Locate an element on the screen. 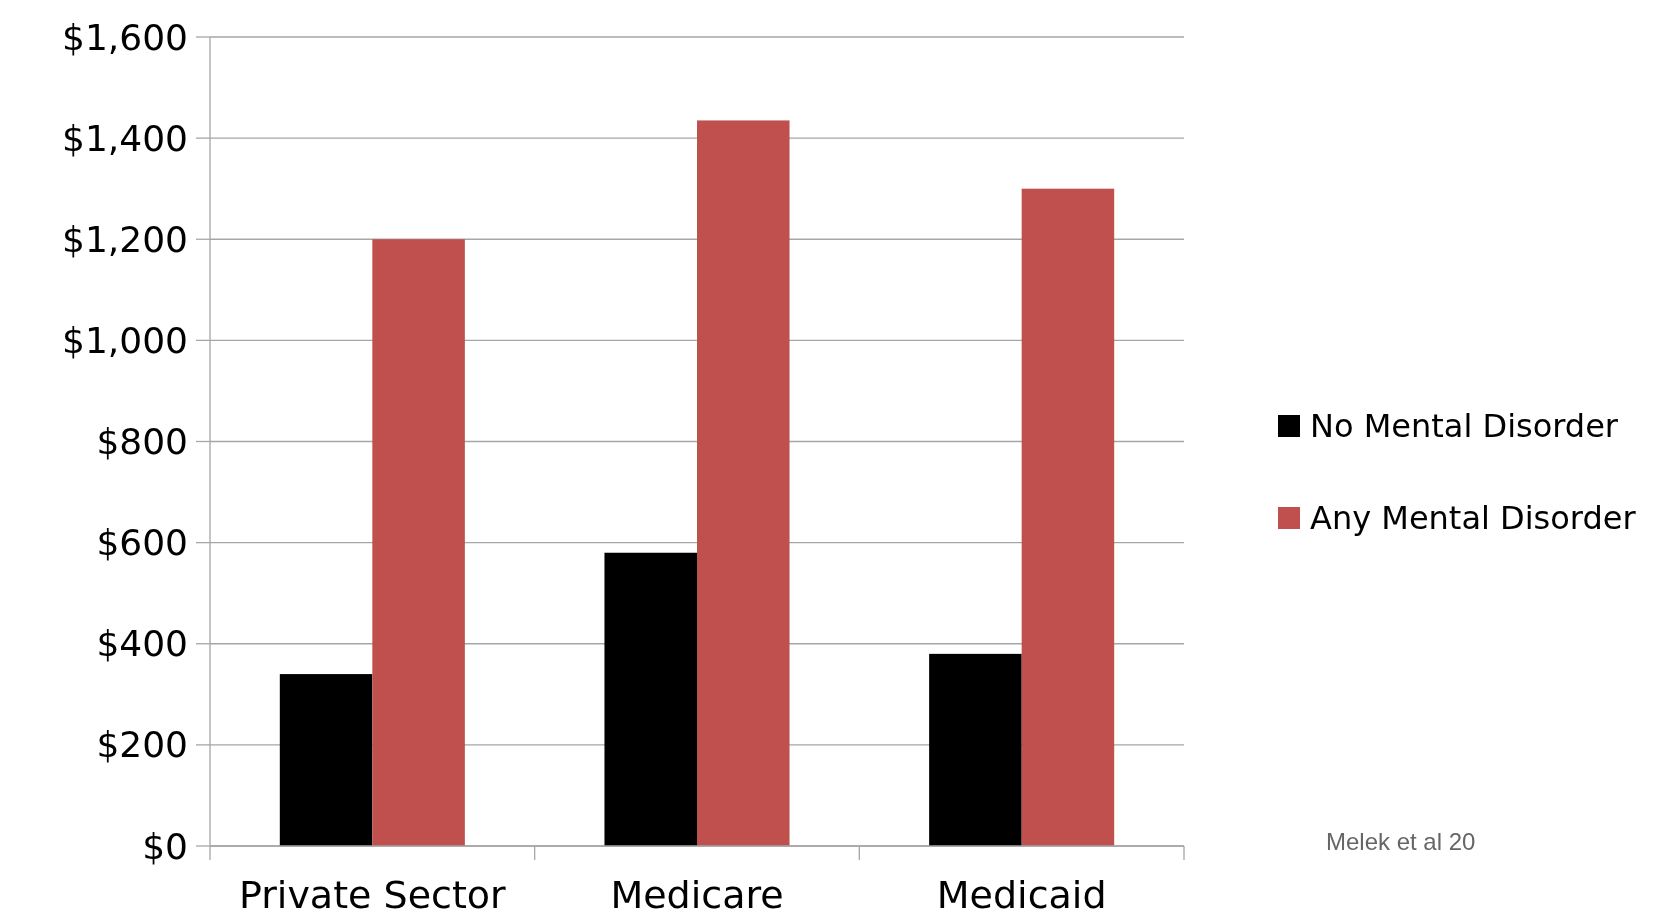 Image resolution: width=1657 pixels, height=920 pixels. text: Melek et al 20 is located at coordinates (1401, 841).